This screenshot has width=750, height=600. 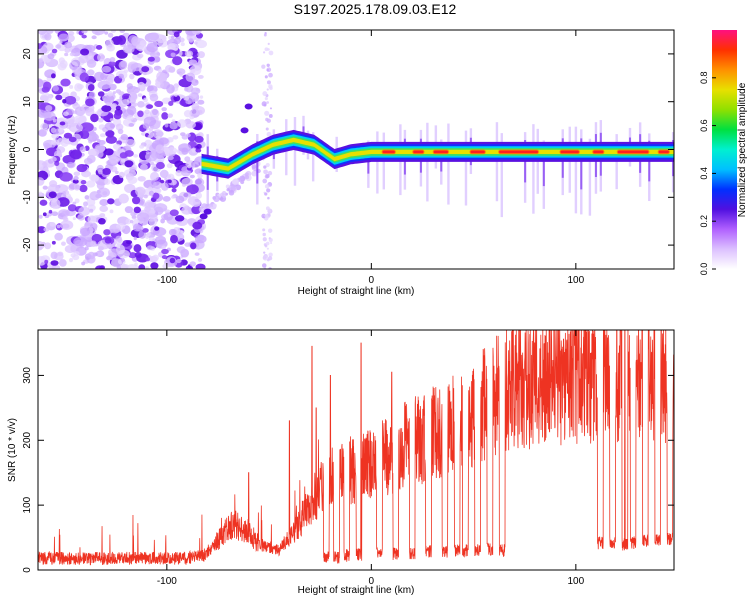 I want to click on chart-title: S197.2025.178.09.03.E12, so click(x=375, y=9).